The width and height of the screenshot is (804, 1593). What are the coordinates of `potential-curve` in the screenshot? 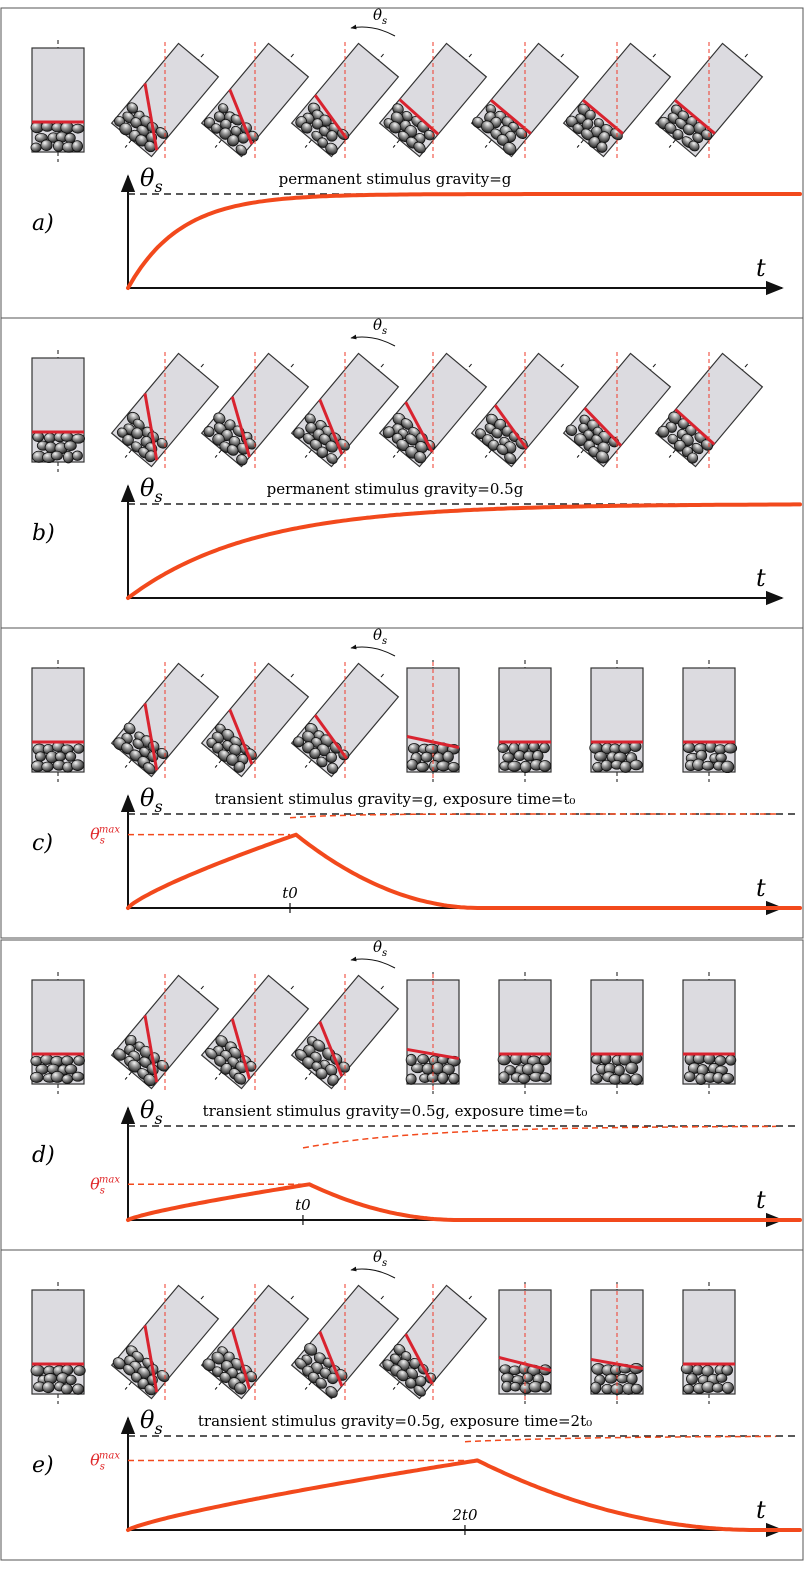 It's located at (532, 816).